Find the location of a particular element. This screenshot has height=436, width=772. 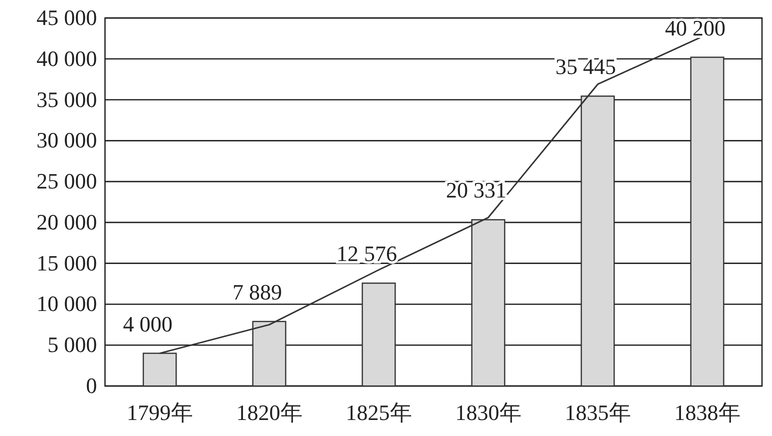

xtick: 1799年 is located at coordinates (159, 412).